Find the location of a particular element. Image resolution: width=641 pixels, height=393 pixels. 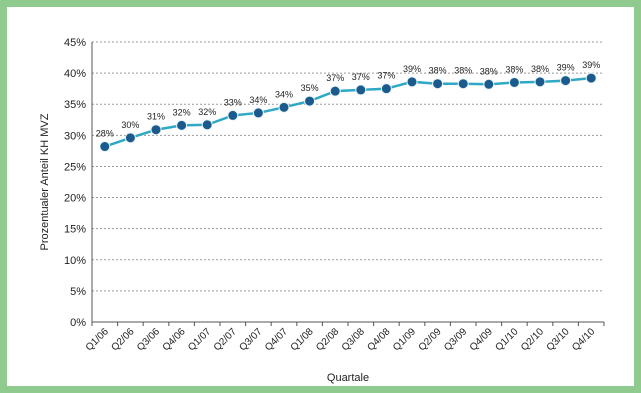

x-tick-label: Q1/07 is located at coordinates (199, 339).